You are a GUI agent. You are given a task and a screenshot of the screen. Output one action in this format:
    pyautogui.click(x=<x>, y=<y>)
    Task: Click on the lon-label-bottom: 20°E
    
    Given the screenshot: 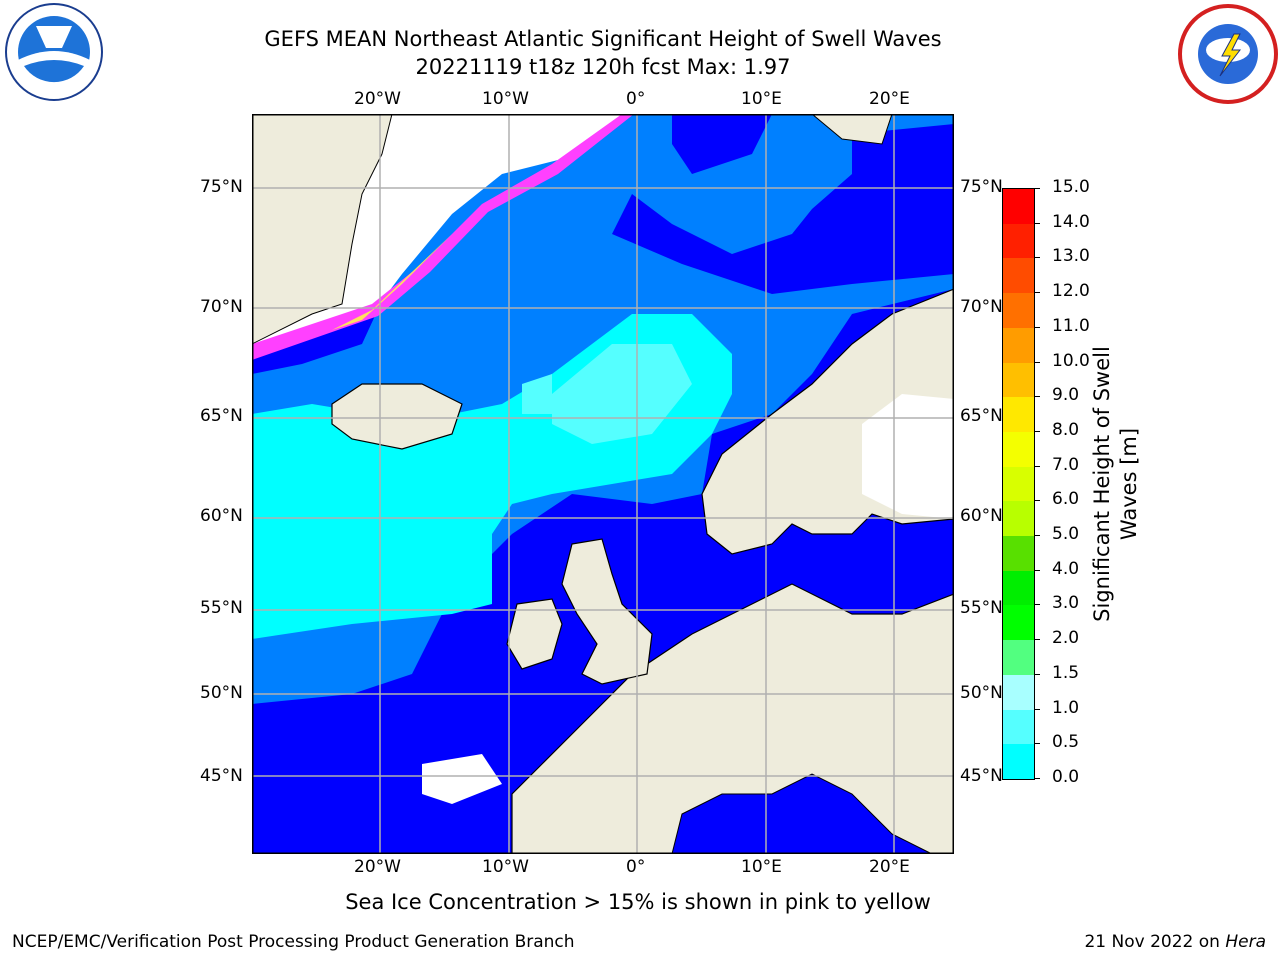 What is the action you would take?
    pyautogui.click(x=889, y=867)
    